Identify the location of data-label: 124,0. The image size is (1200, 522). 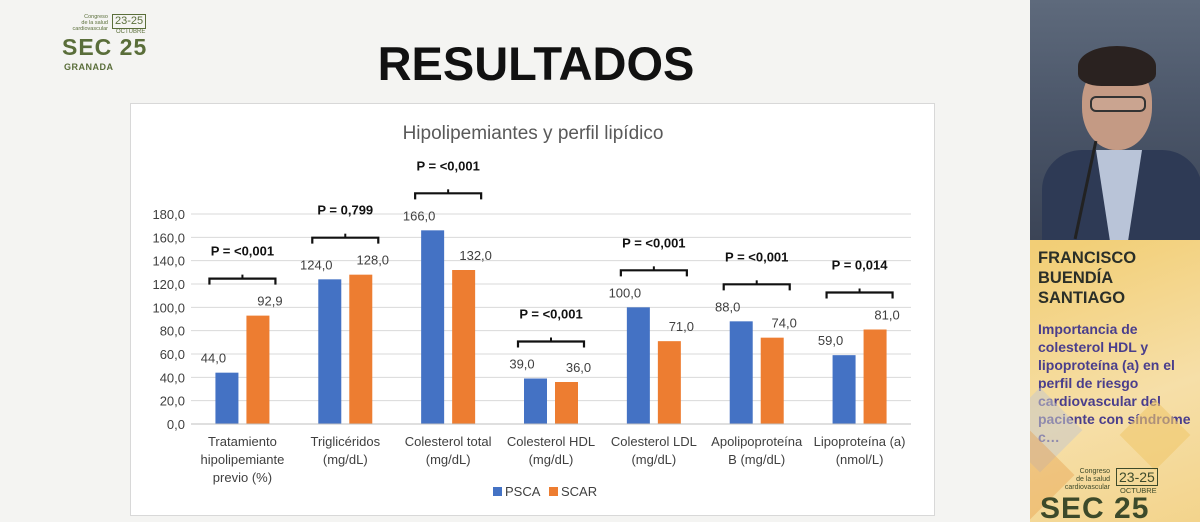
(316, 264).